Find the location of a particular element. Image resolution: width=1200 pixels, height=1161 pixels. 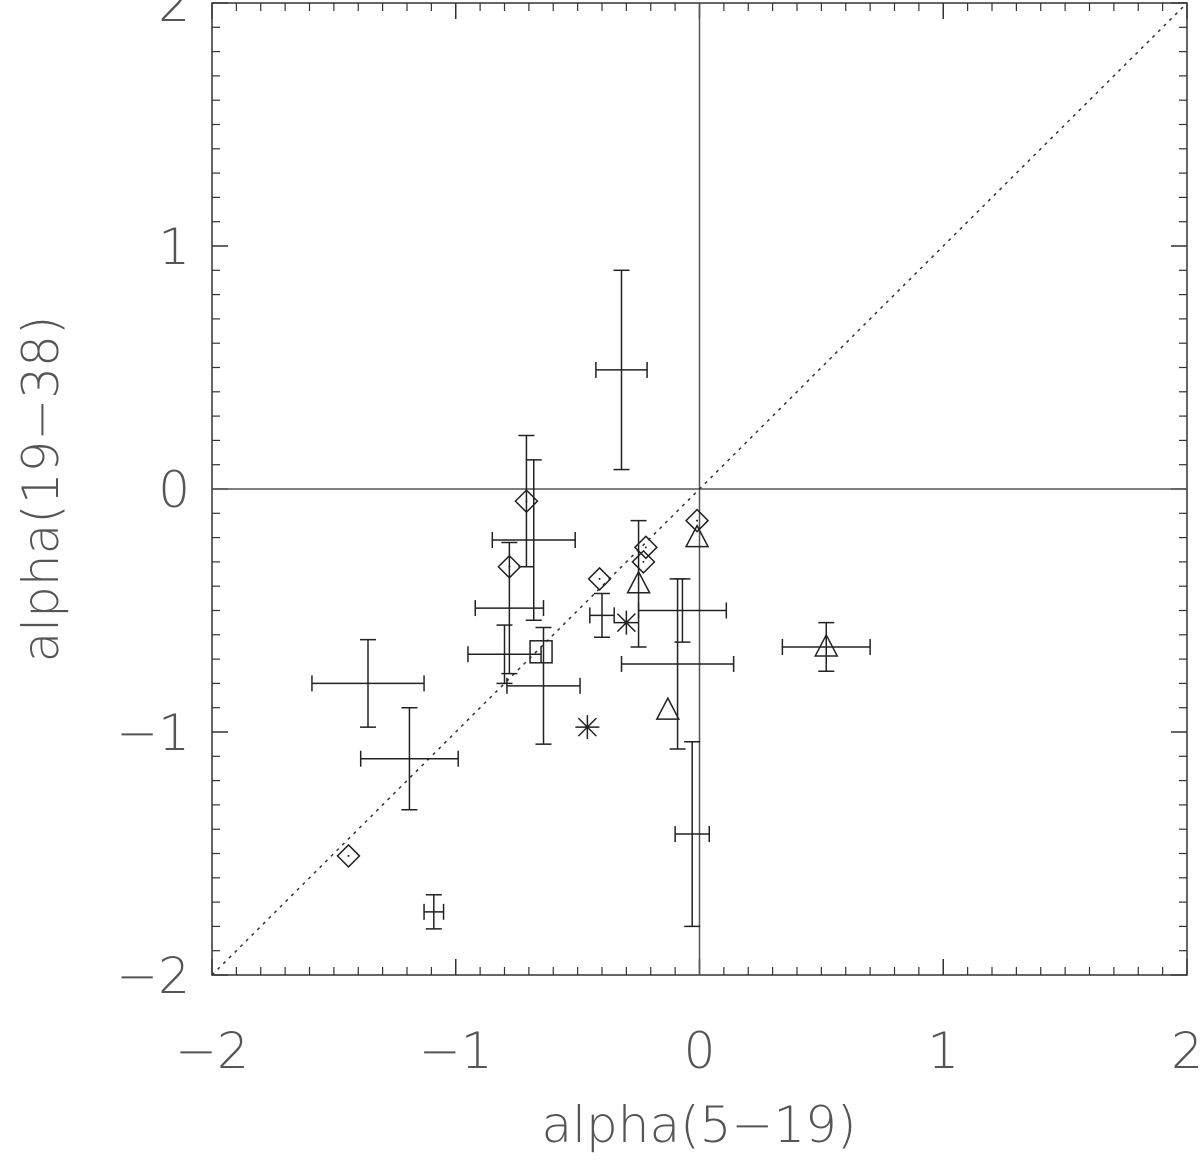

x-tick-label: 0 is located at coordinates (700, 1051).